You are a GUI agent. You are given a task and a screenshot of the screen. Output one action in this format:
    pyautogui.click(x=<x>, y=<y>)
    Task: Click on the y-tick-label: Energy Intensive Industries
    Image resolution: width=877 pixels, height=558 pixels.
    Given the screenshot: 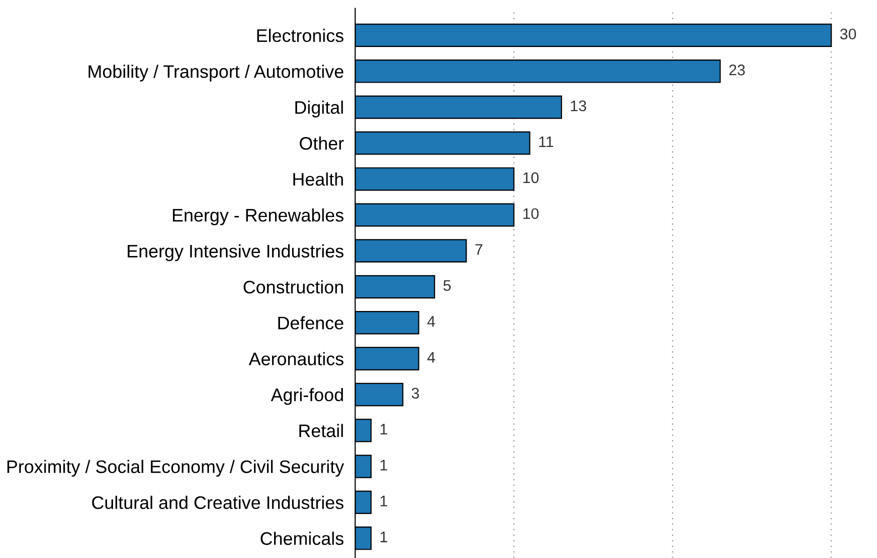 What is the action you would take?
    pyautogui.click(x=236, y=253)
    